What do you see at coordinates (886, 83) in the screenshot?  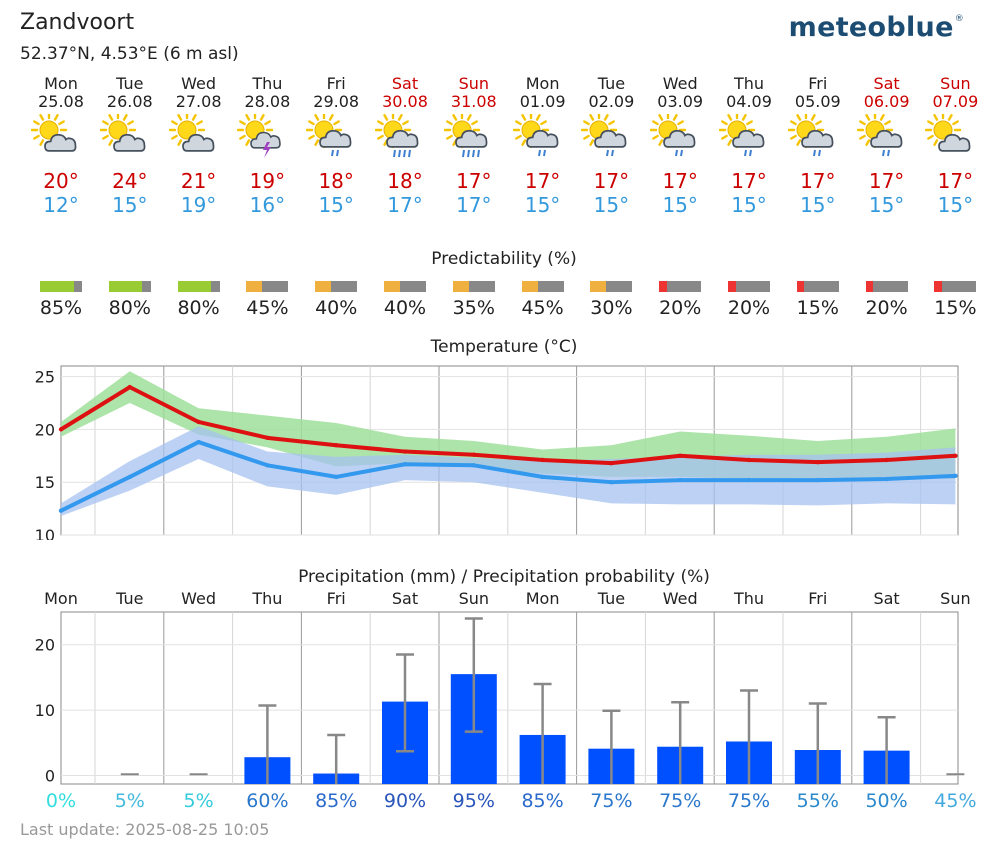 I see `day-name: Sat` at bounding box center [886, 83].